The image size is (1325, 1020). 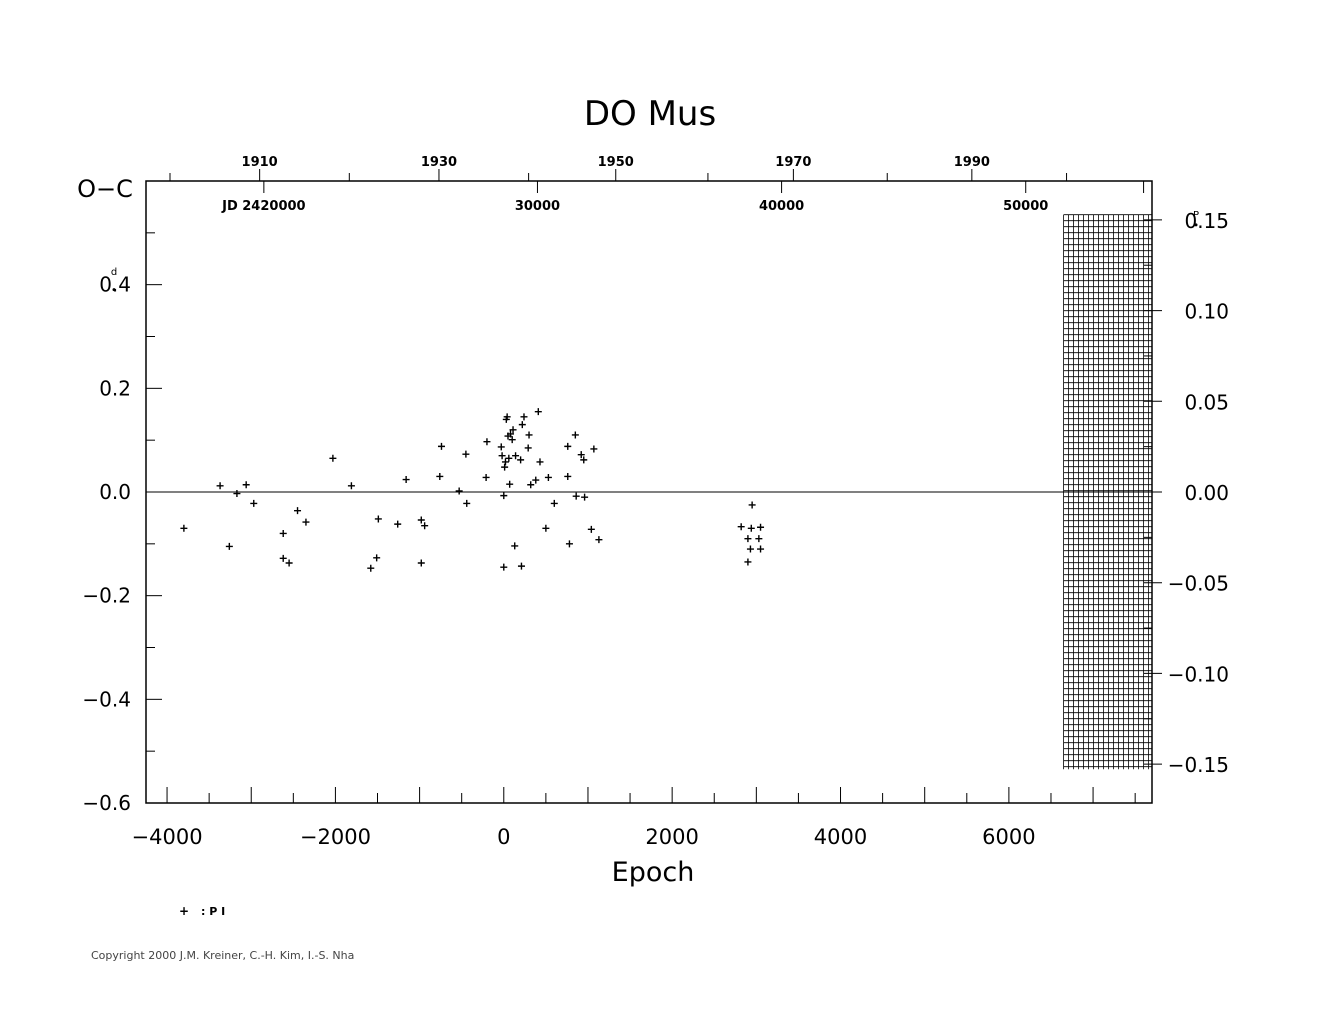 I want to click on legend-symbol: +, so click(x=184, y=911).